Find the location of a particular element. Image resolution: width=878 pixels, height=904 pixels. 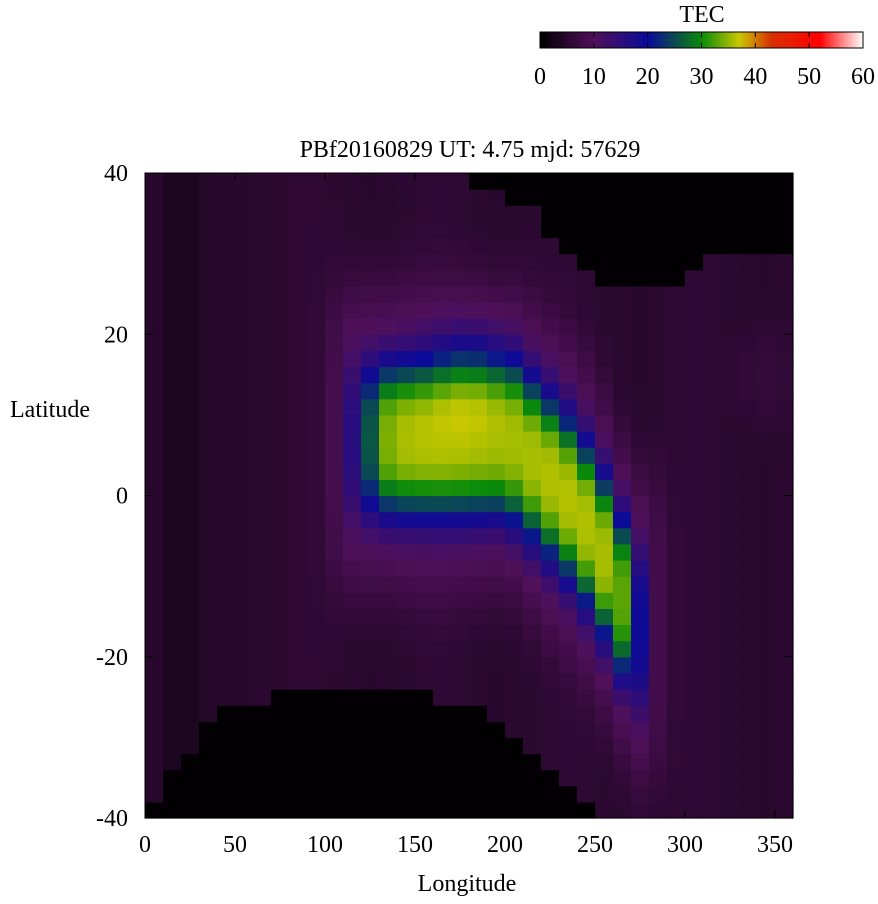

x-tick-label: 50 is located at coordinates (235, 845).